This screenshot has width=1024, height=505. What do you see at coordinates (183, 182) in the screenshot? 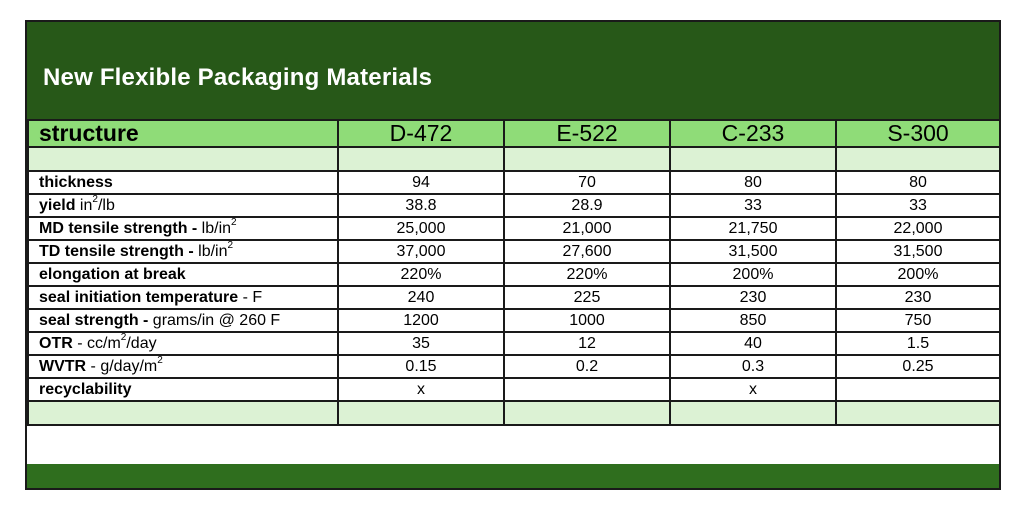
I see `row-label-thickness: thickness` at bounding box center [183, 182].